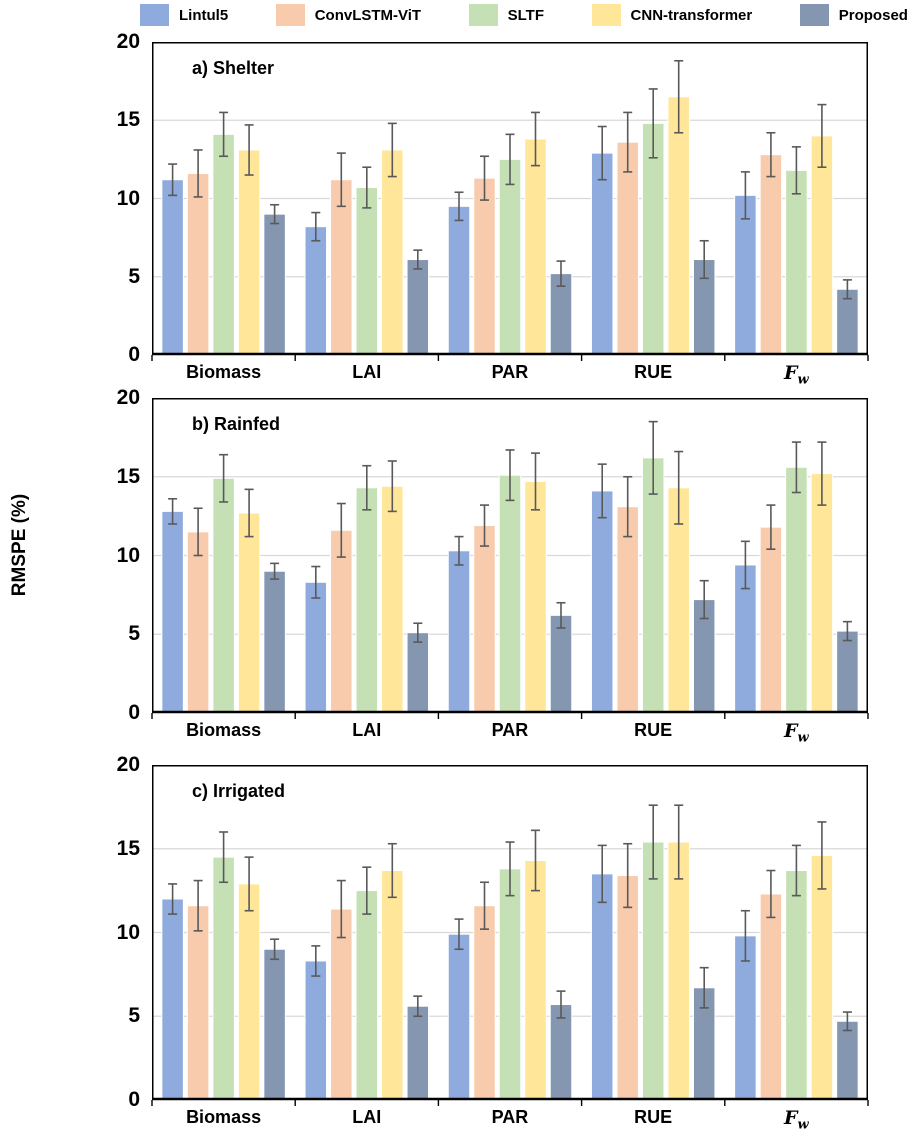 This screenshot has width=913, height=1139. Describe the element at coordinates (134, 354) in the screenshot. I see `y-tick-label: 0` at that location.